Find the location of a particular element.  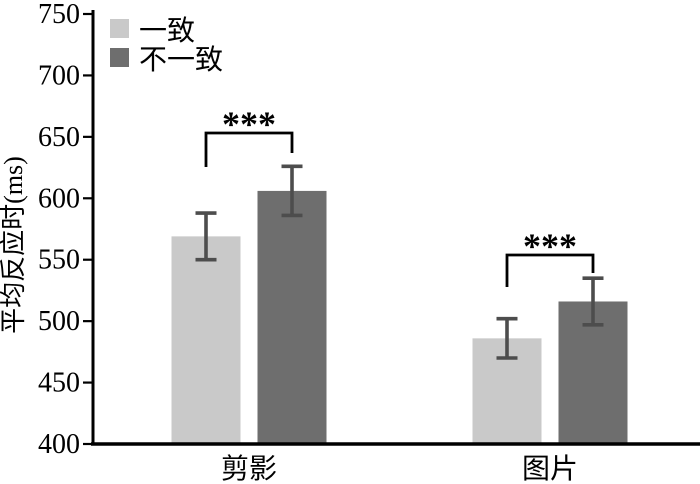

y-tick-label-450: 450 is located at coordinates (59, 383).